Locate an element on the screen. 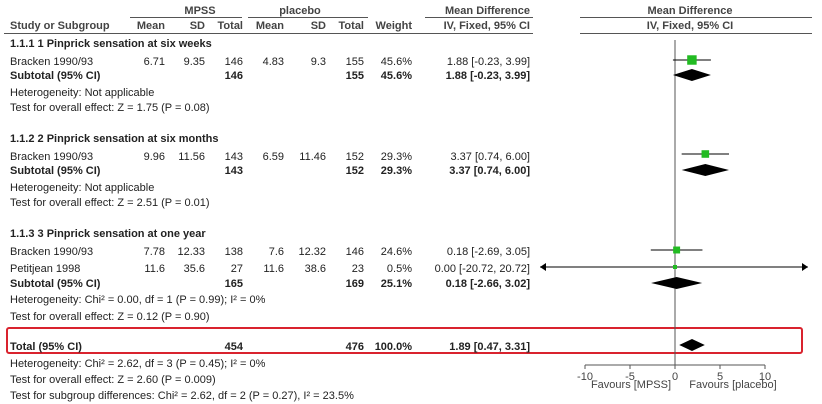 This screenshot has height=404, width=822. x-tick-label: 0 is located at coordinates (675, 377).